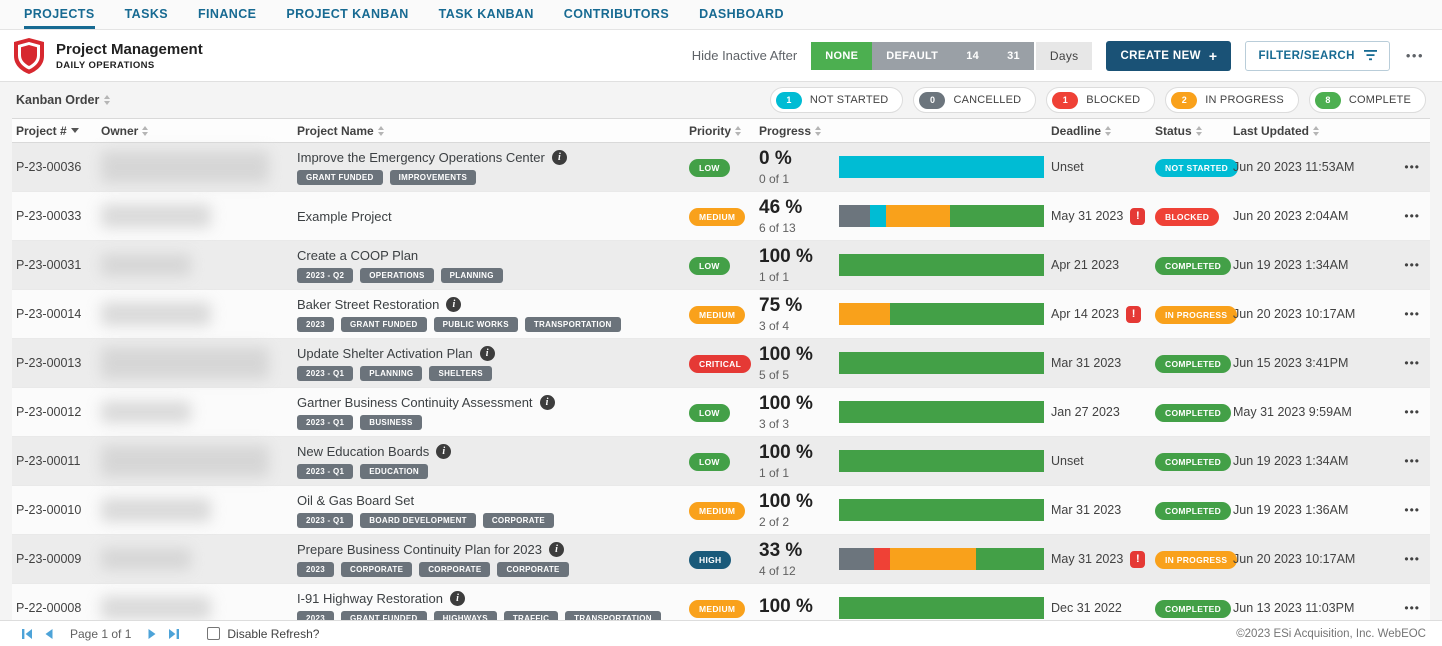 This screenshot has height=646, width=1442. I want to click on tab-dashboard: DASHBOARD, so click(741, 14).